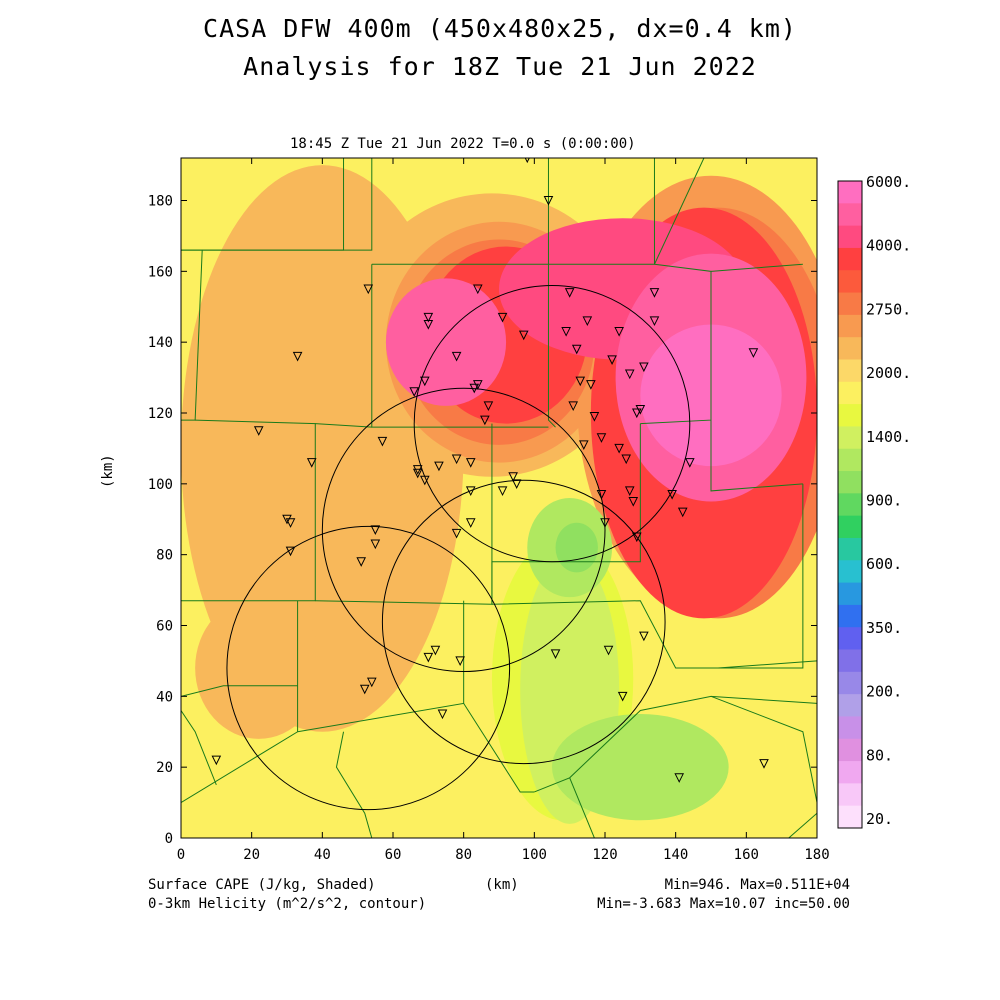 This screenshot has width=1000, height=1000. I want to click on chart-subtitle: Analysis for 18Z Tue 21 Jun 2022, so click(500, 66).